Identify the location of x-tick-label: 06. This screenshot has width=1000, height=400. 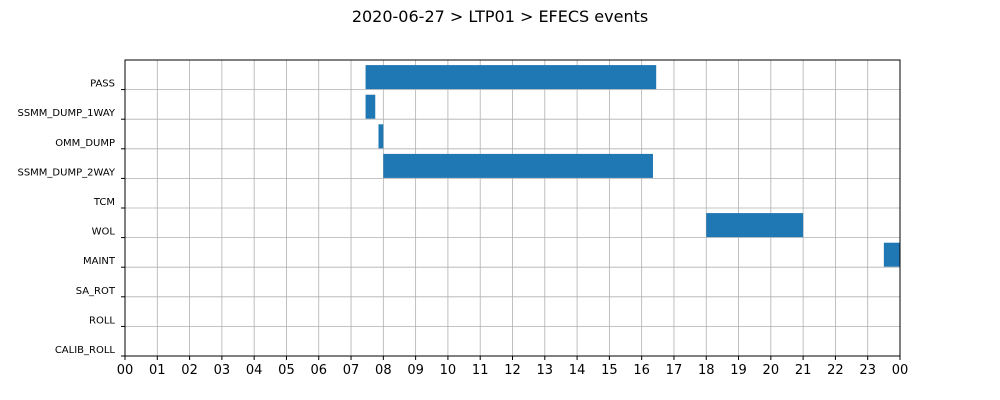
(318, 370).